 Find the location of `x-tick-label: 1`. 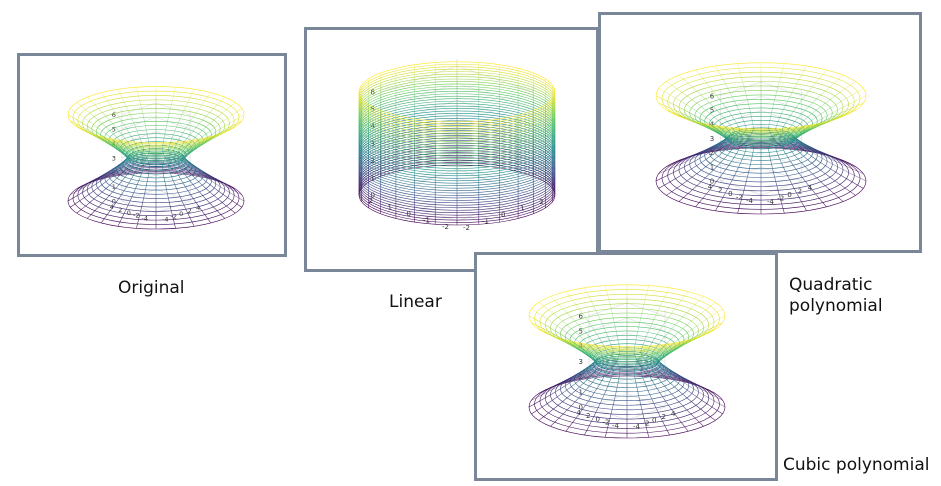

x-tick-label: 1 is located at coordinates (522, 208).